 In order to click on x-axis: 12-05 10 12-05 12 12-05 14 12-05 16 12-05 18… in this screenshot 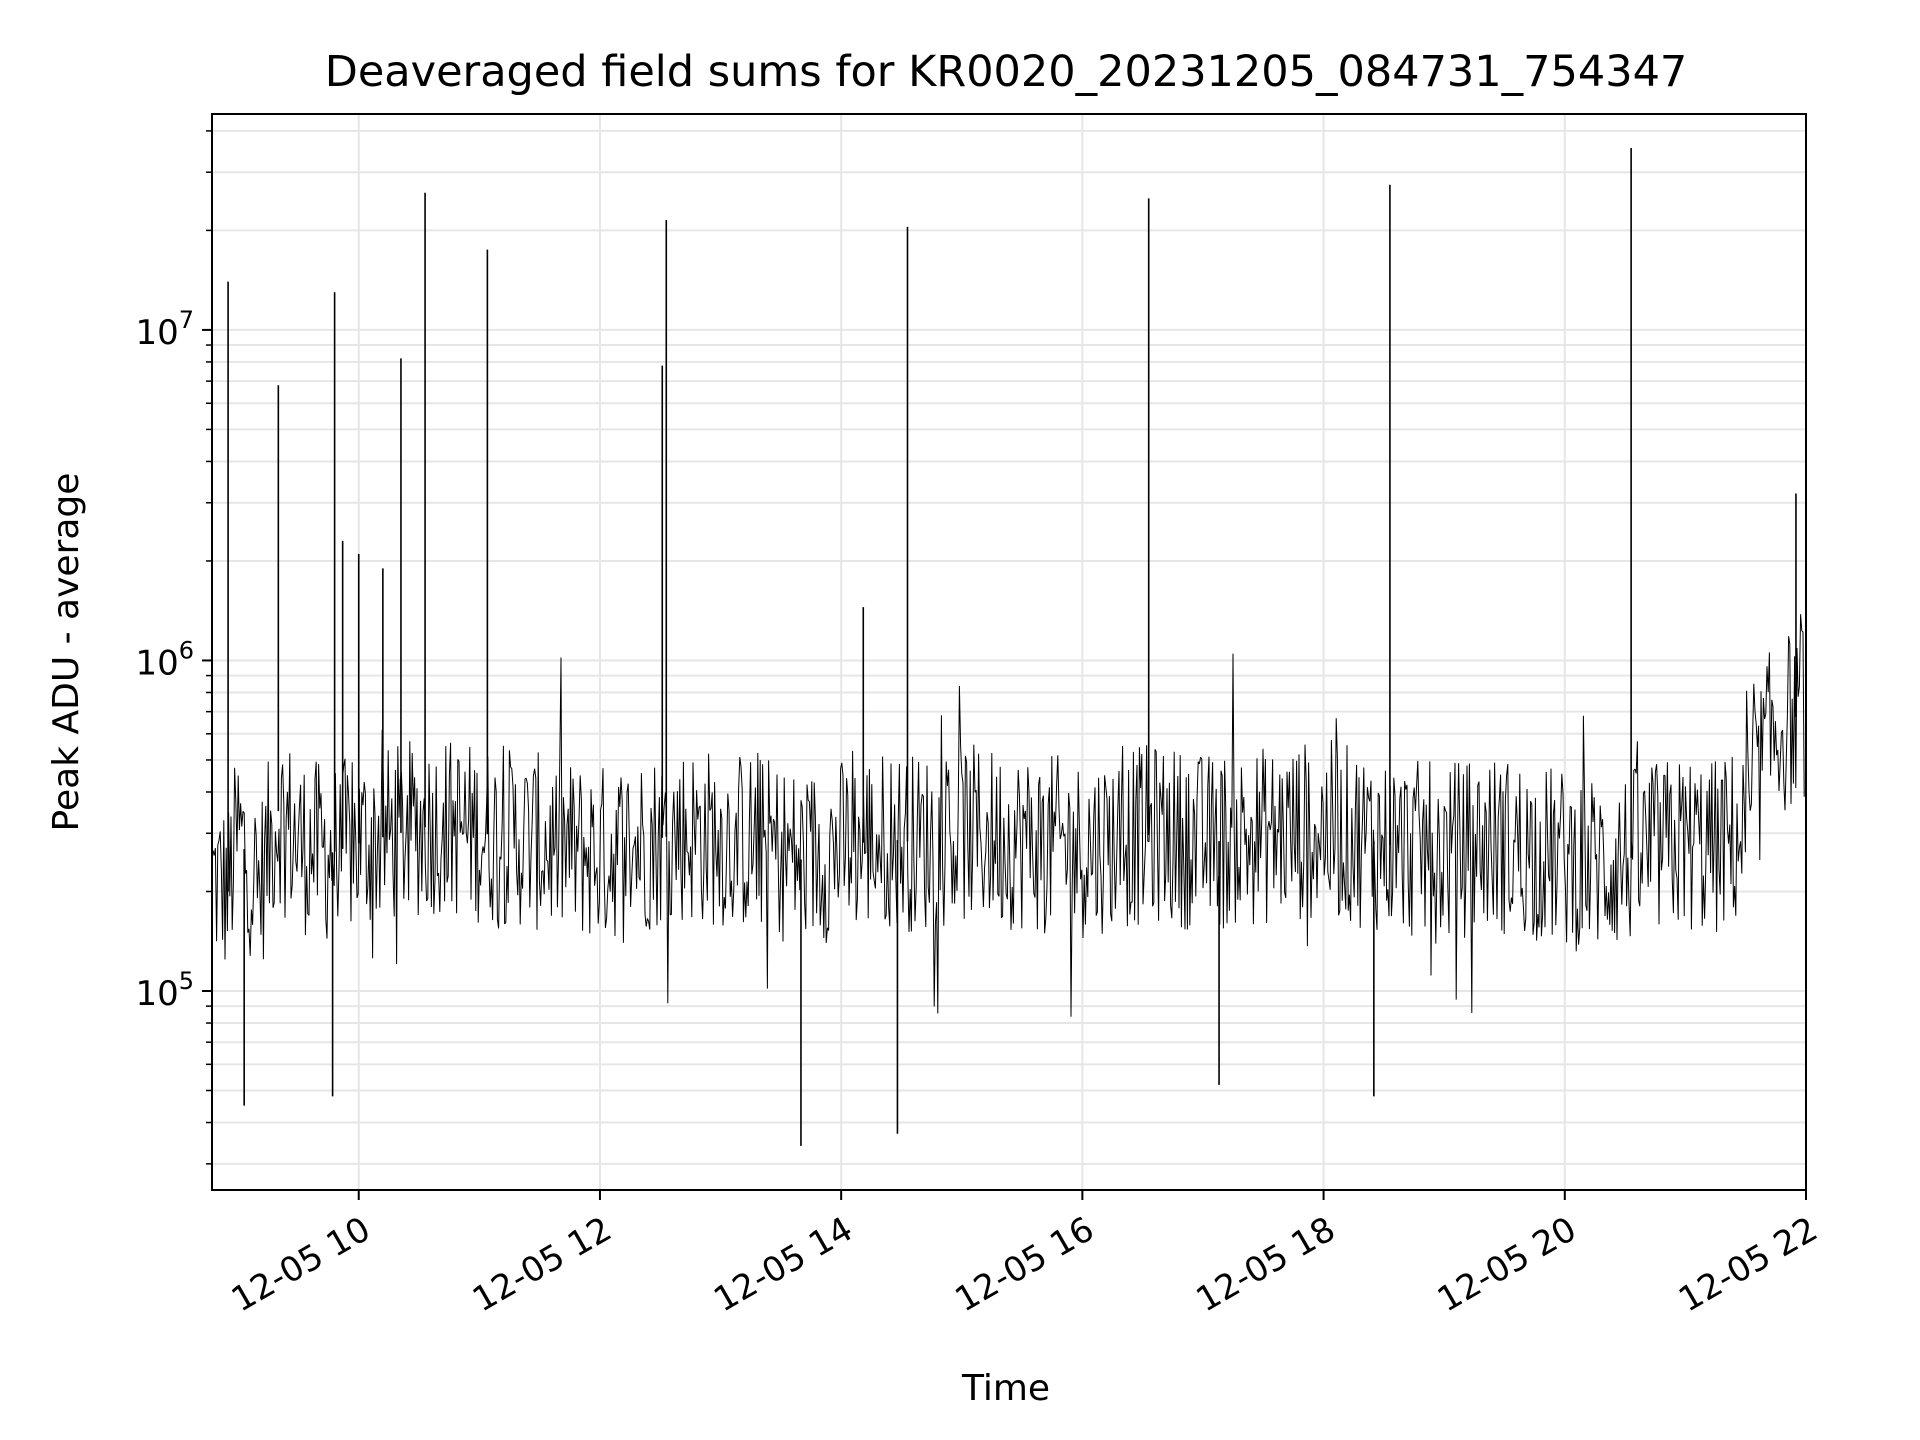, I will do `click(1025, 1255)`.